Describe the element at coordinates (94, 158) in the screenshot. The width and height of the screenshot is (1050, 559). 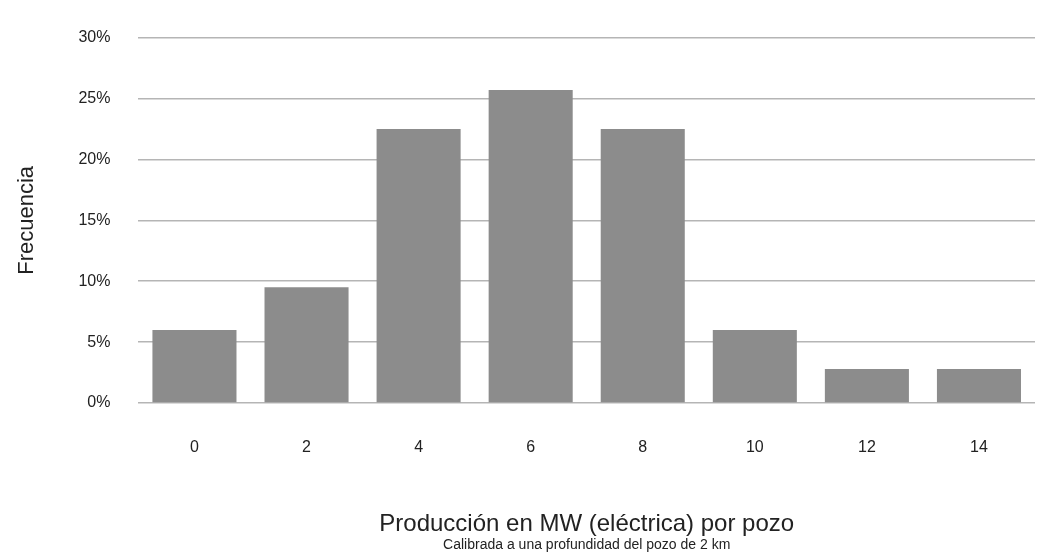
I see `y-tick-label: 20%` at that location.